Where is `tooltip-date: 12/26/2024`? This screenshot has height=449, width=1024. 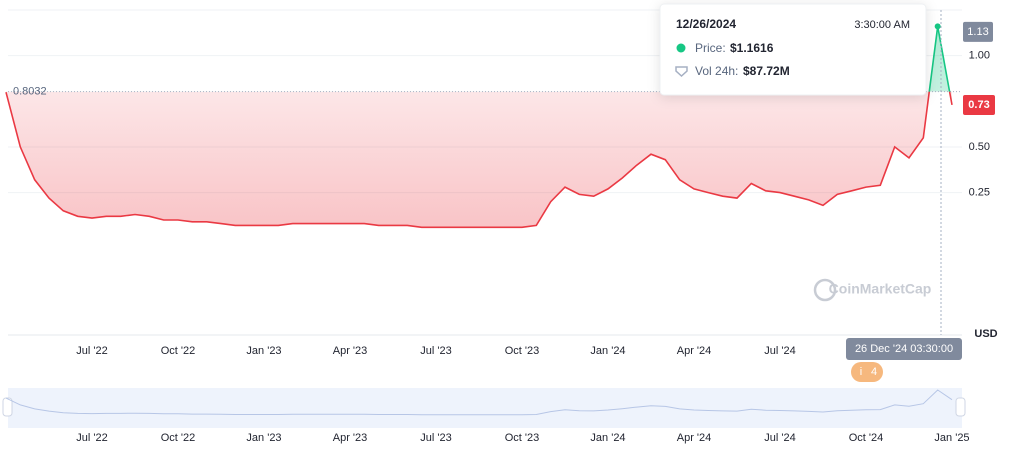
tooltip-date: 12/26/2024 is located at coordinates (706, 24).